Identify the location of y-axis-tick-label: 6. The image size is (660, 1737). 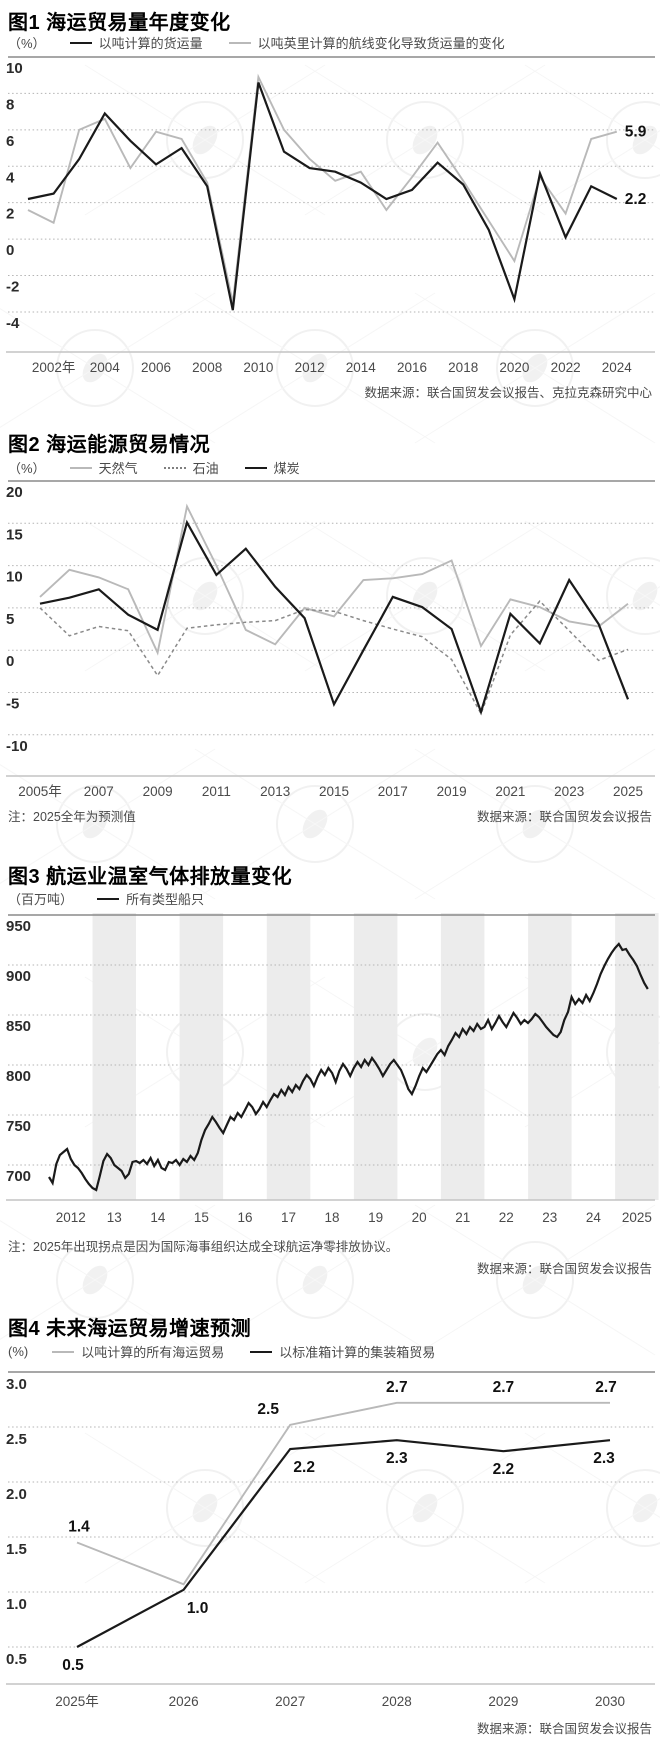
(10, 141).